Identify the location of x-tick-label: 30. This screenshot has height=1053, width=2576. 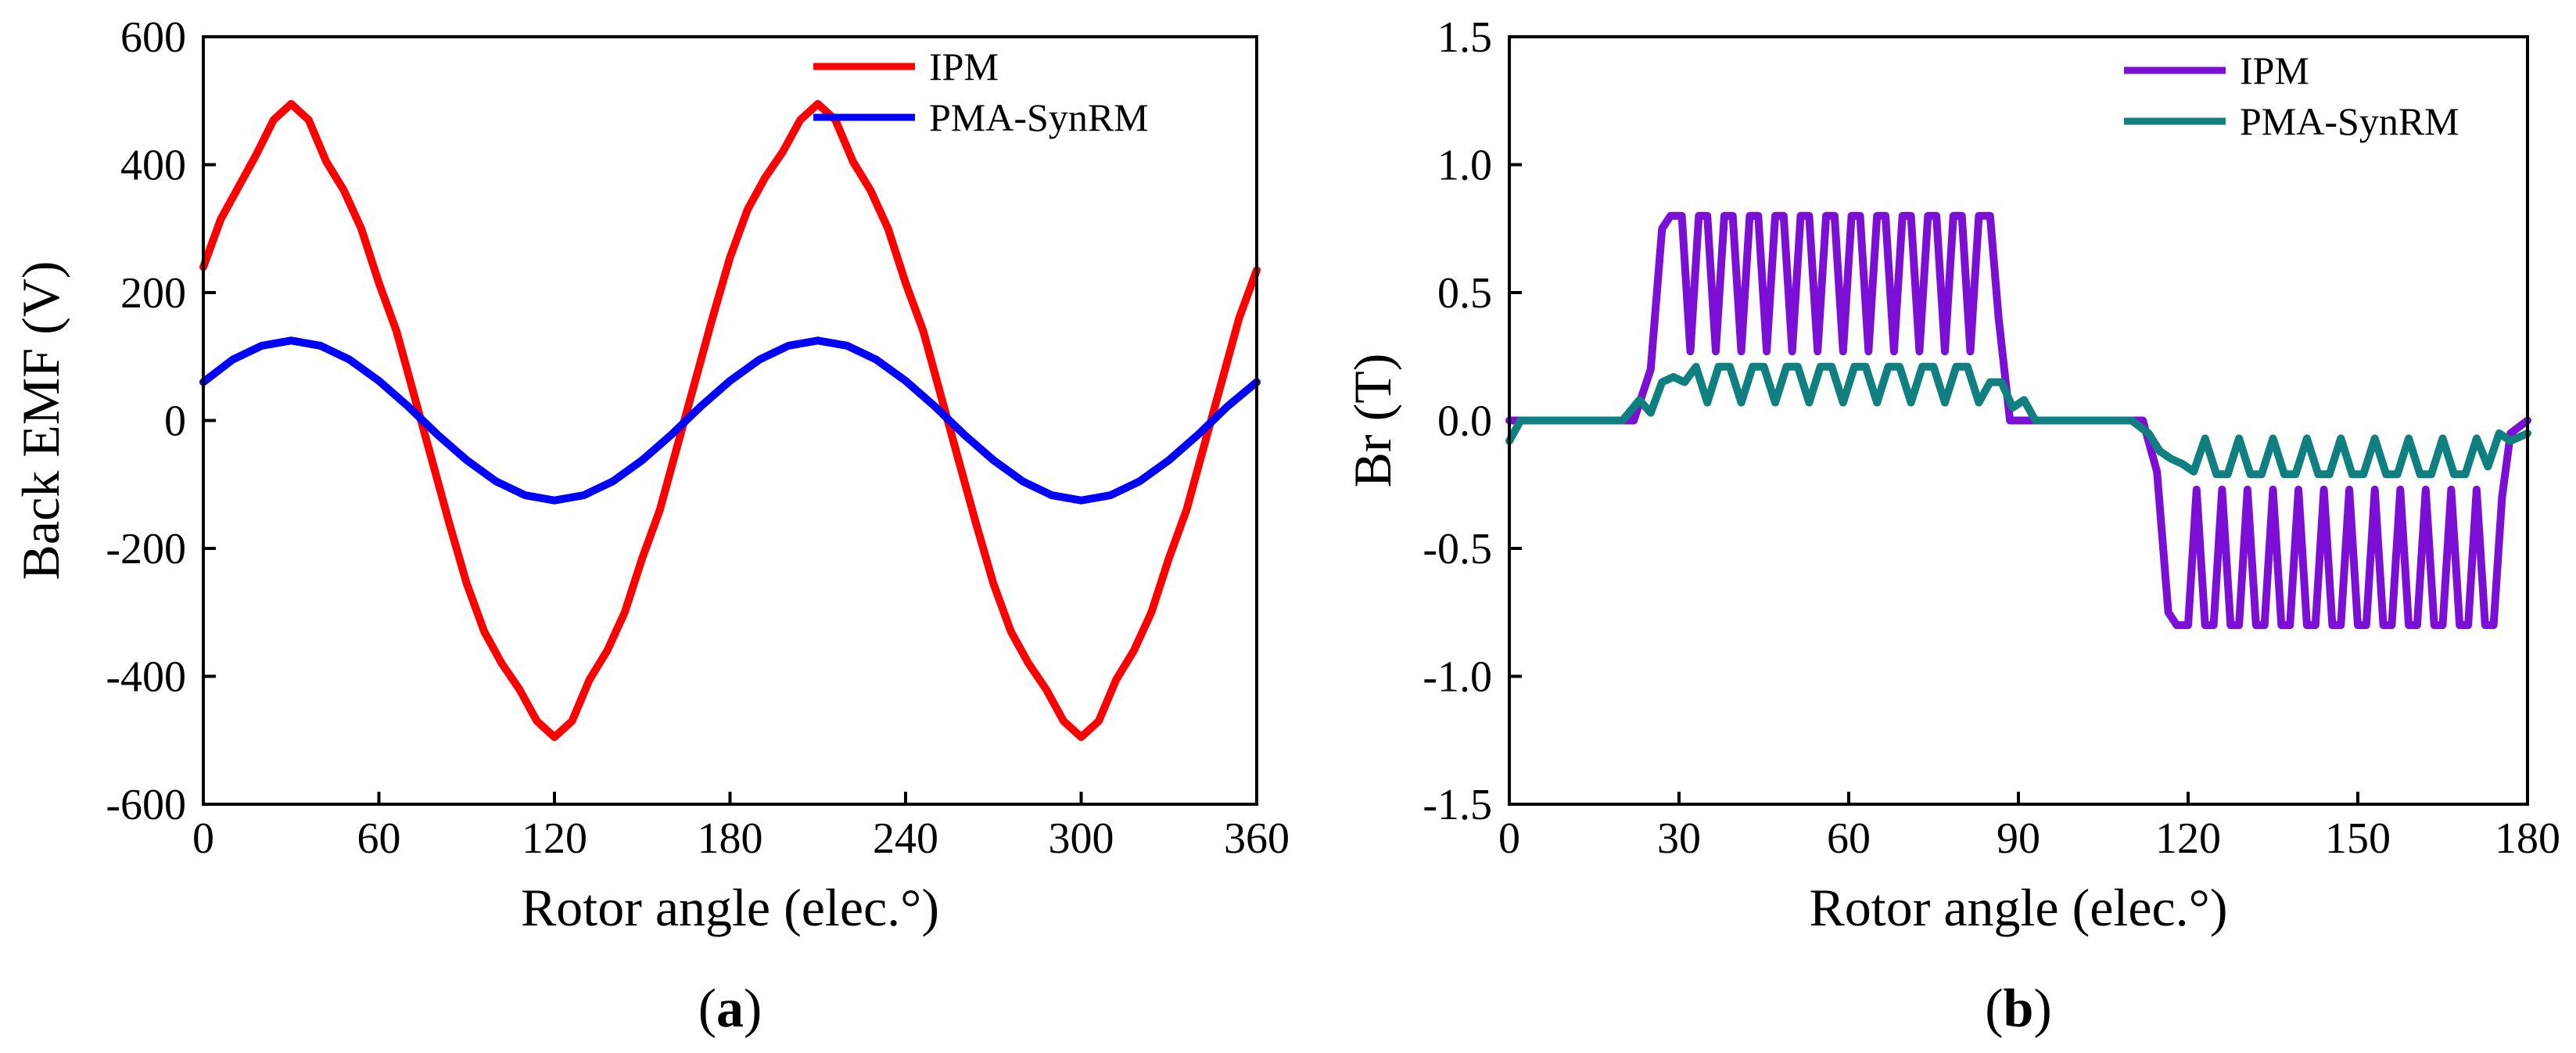
(1679, 838).